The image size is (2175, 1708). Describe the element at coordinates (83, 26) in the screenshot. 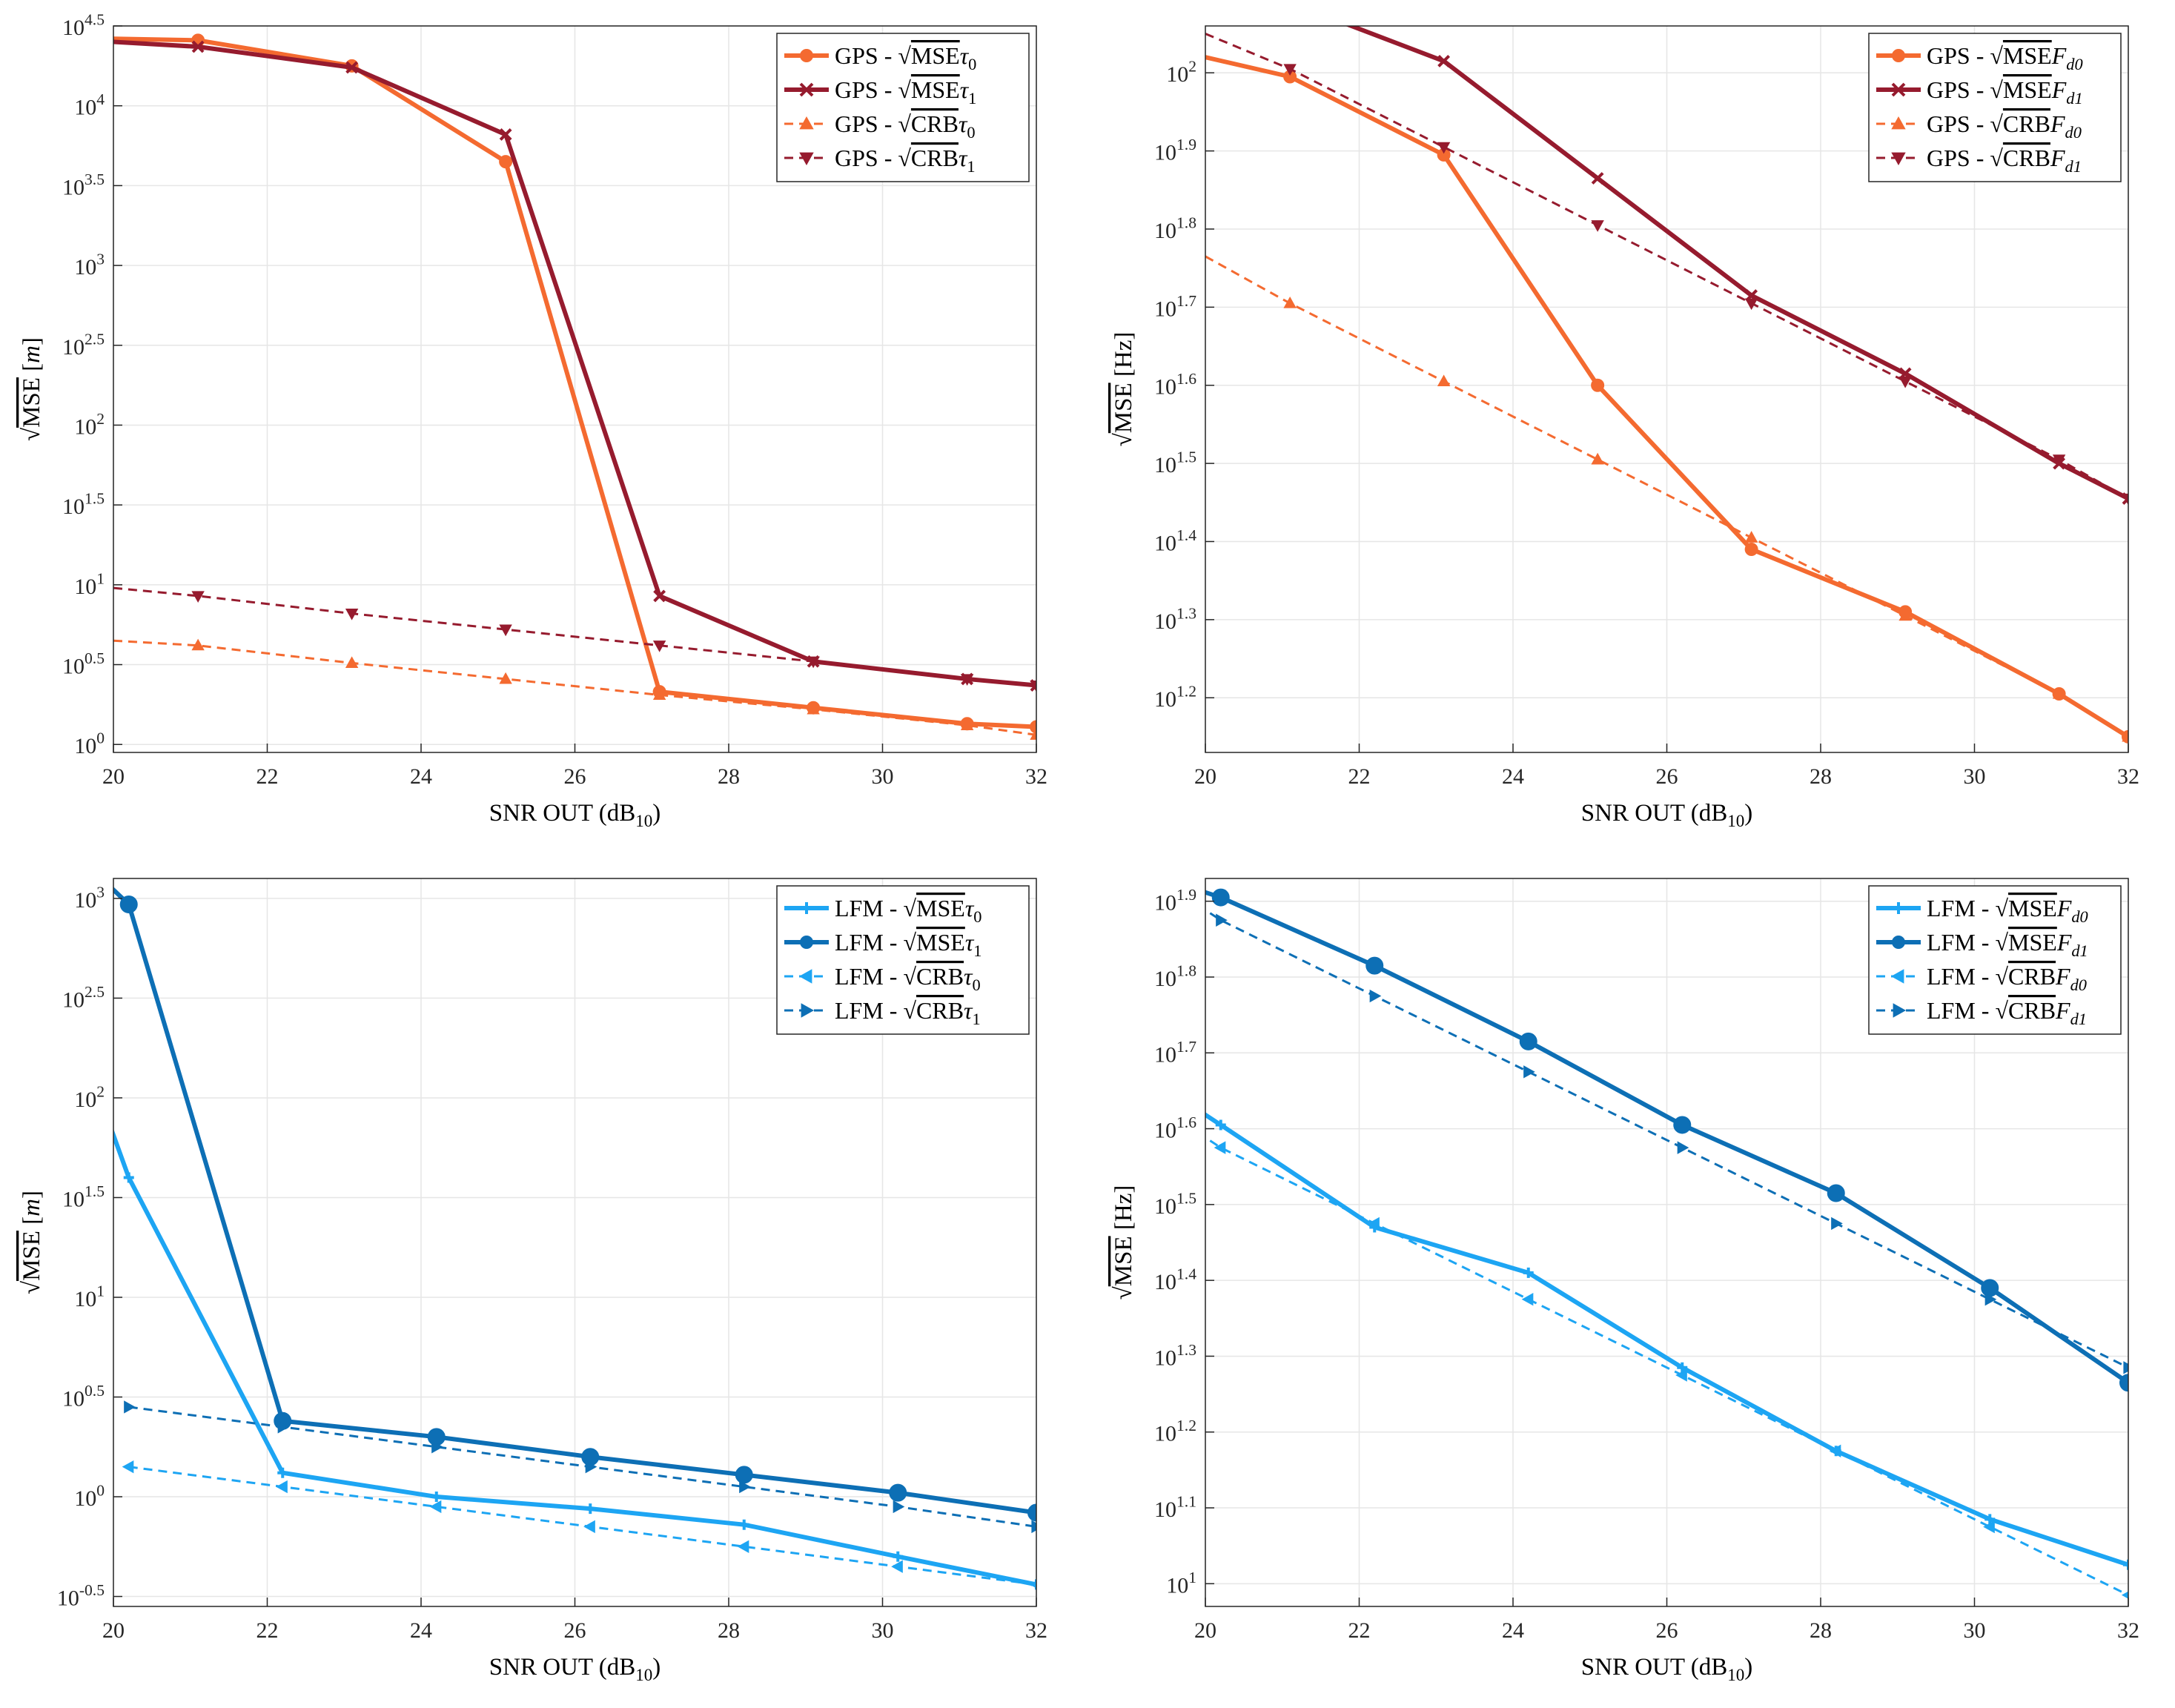

I see `y-tick-label-9: 104.5` at that location.